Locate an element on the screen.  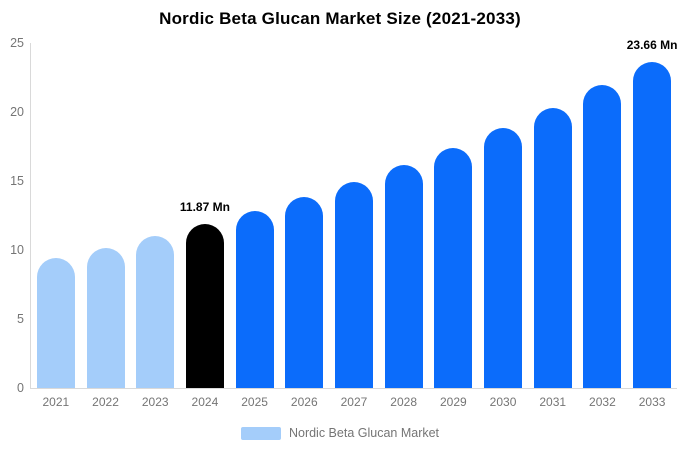
bar-slot-2024: 11.87 Mn 2024 is located at coordinates (204, 226).